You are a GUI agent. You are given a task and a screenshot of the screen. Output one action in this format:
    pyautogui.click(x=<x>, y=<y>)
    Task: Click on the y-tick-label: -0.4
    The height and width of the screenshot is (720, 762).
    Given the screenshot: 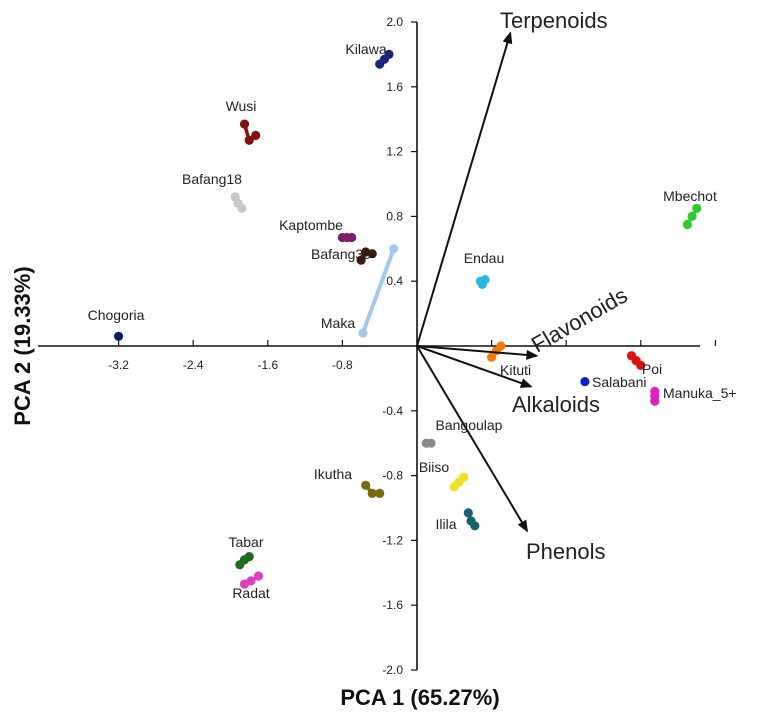 What is the action you would take?
    pyautogui.click(x=392, y=411)
    